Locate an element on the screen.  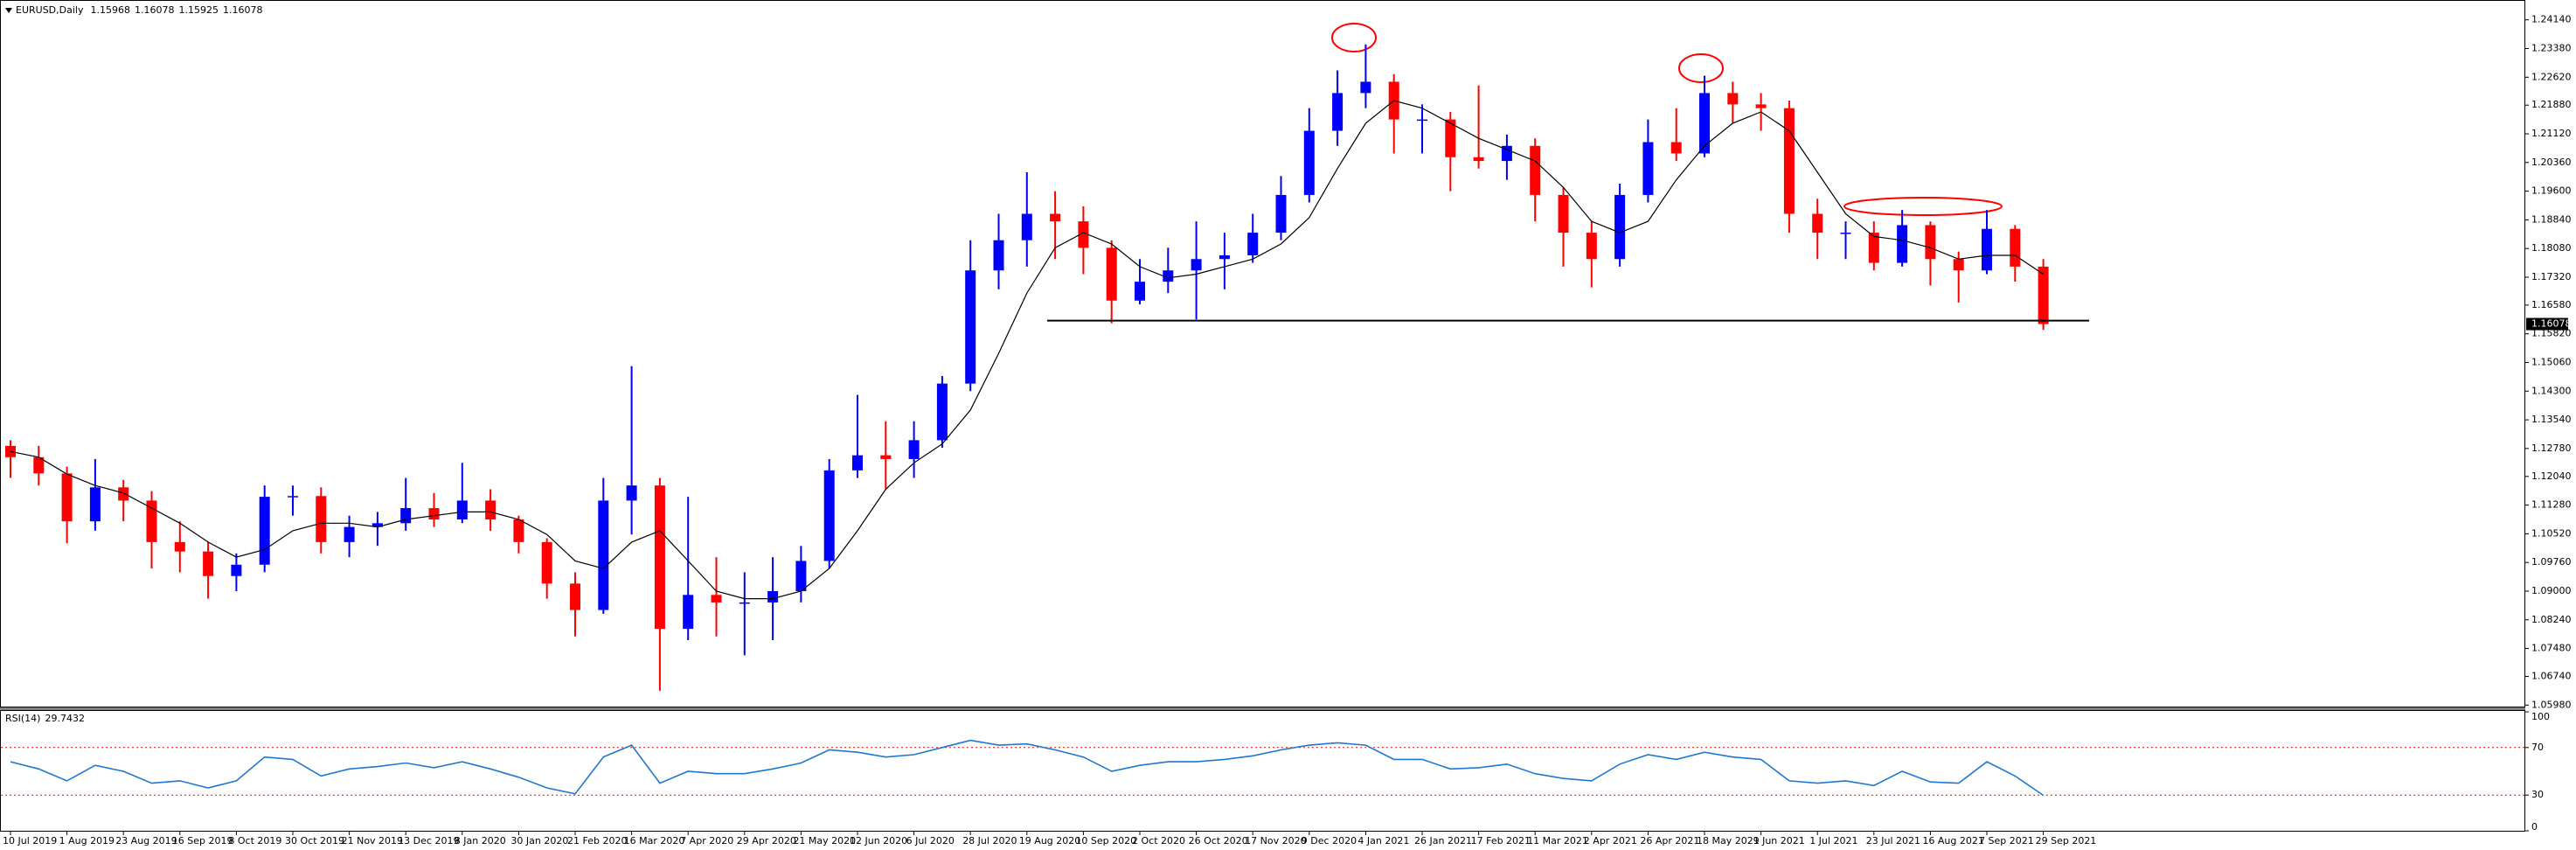
rsi-header: RSI(14) 29.7432 is located at coordinates (45, 718).